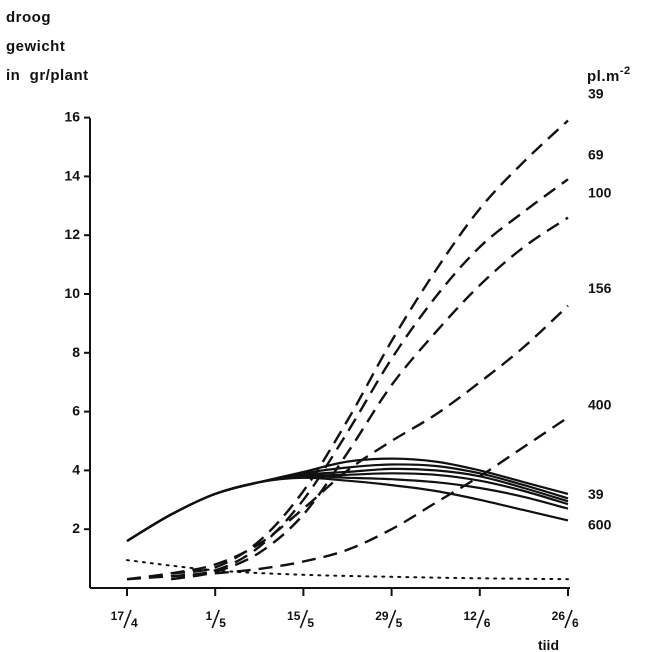  What do you see at coordinates (345, 609) in the screenshot?
I see `x-ticks: 17 4 1 5 15 5 29 5 12 6 26 6` at bounding box center [345, 609].